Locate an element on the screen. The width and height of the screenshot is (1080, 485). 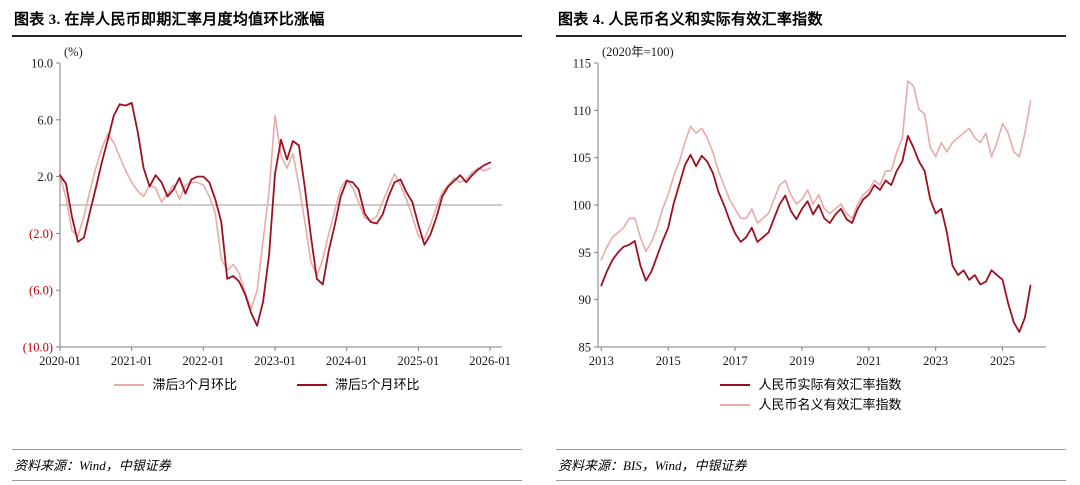
y-tick-label: 90 is located at coordinates (585, 300).